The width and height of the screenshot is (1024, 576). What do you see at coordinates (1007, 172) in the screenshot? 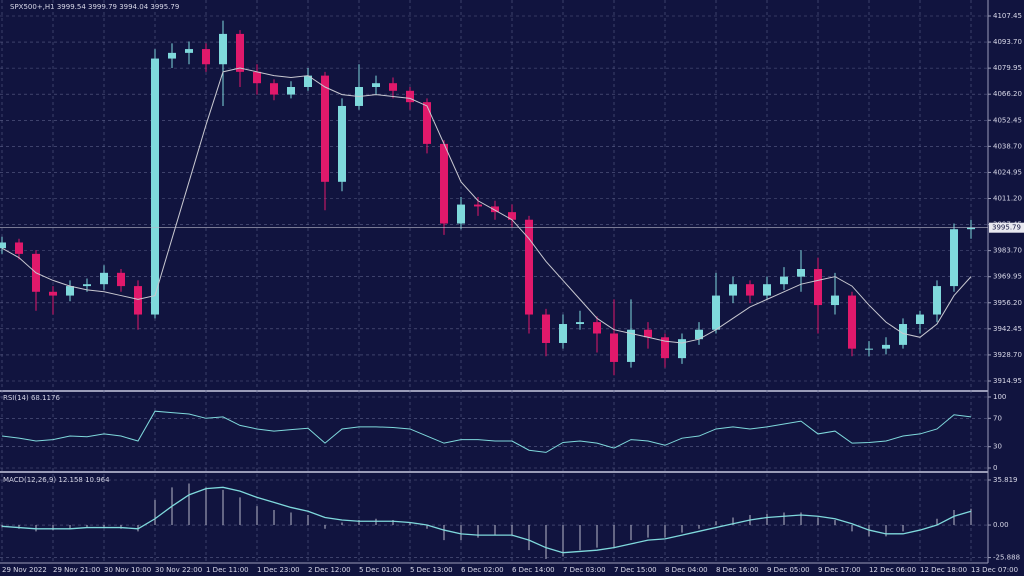
I see `y-tick-label: 4024.95` at bounding box center [1007, 172].